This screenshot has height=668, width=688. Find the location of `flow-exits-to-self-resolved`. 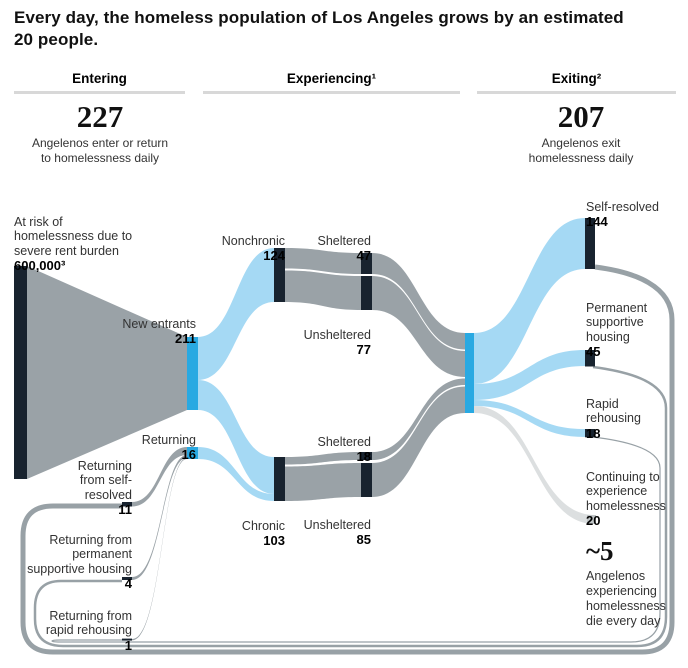

flow-exits-to-self-resolved is located at coordinates (529, 301).